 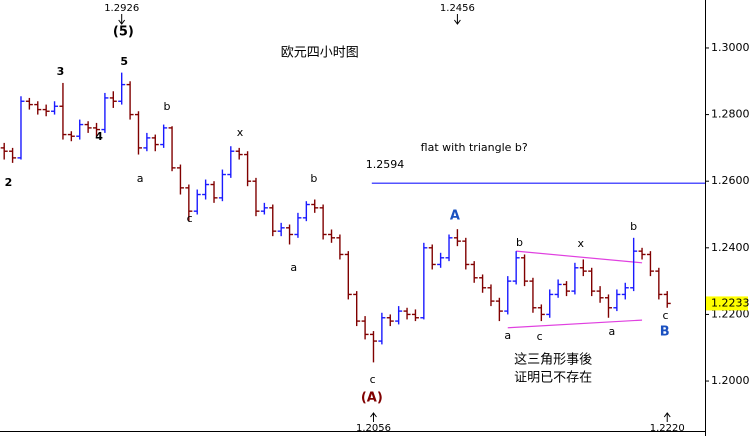 I want to click on y-tick-label: 1.3000, so click(x=730, y=47).